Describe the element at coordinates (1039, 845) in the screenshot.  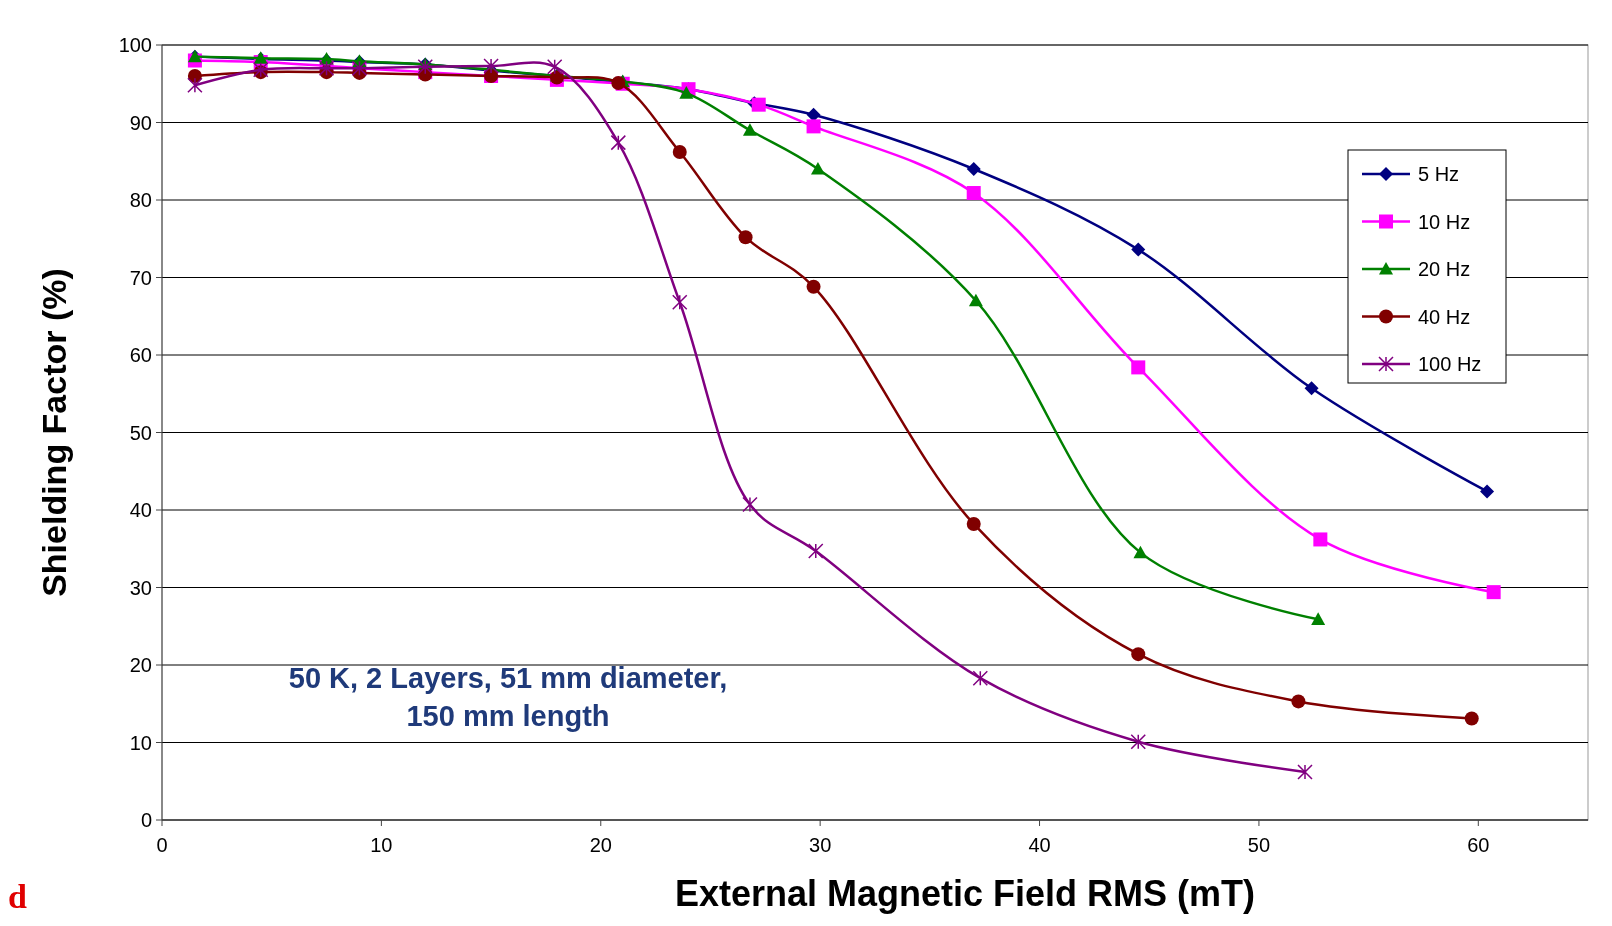
I see `x-tick-label: 40` at that location.